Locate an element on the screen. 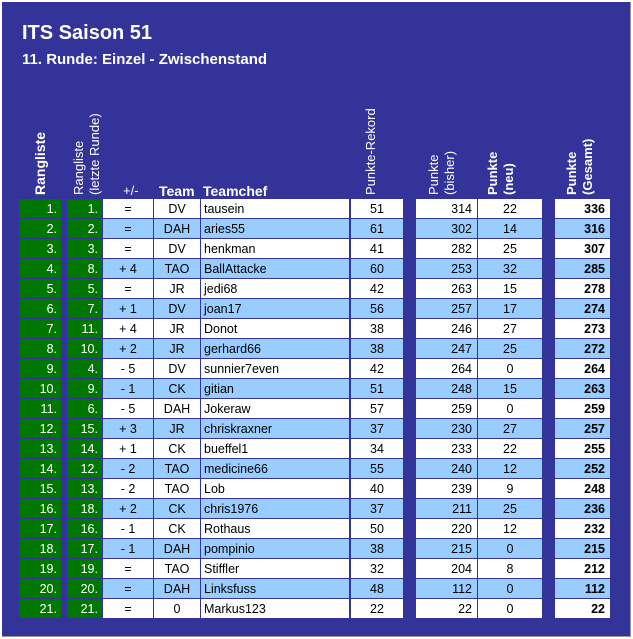 Image resolution: width=633 pixels, height=639 pixels. points-before-cell: 282 is located at coordinates (446, 248).